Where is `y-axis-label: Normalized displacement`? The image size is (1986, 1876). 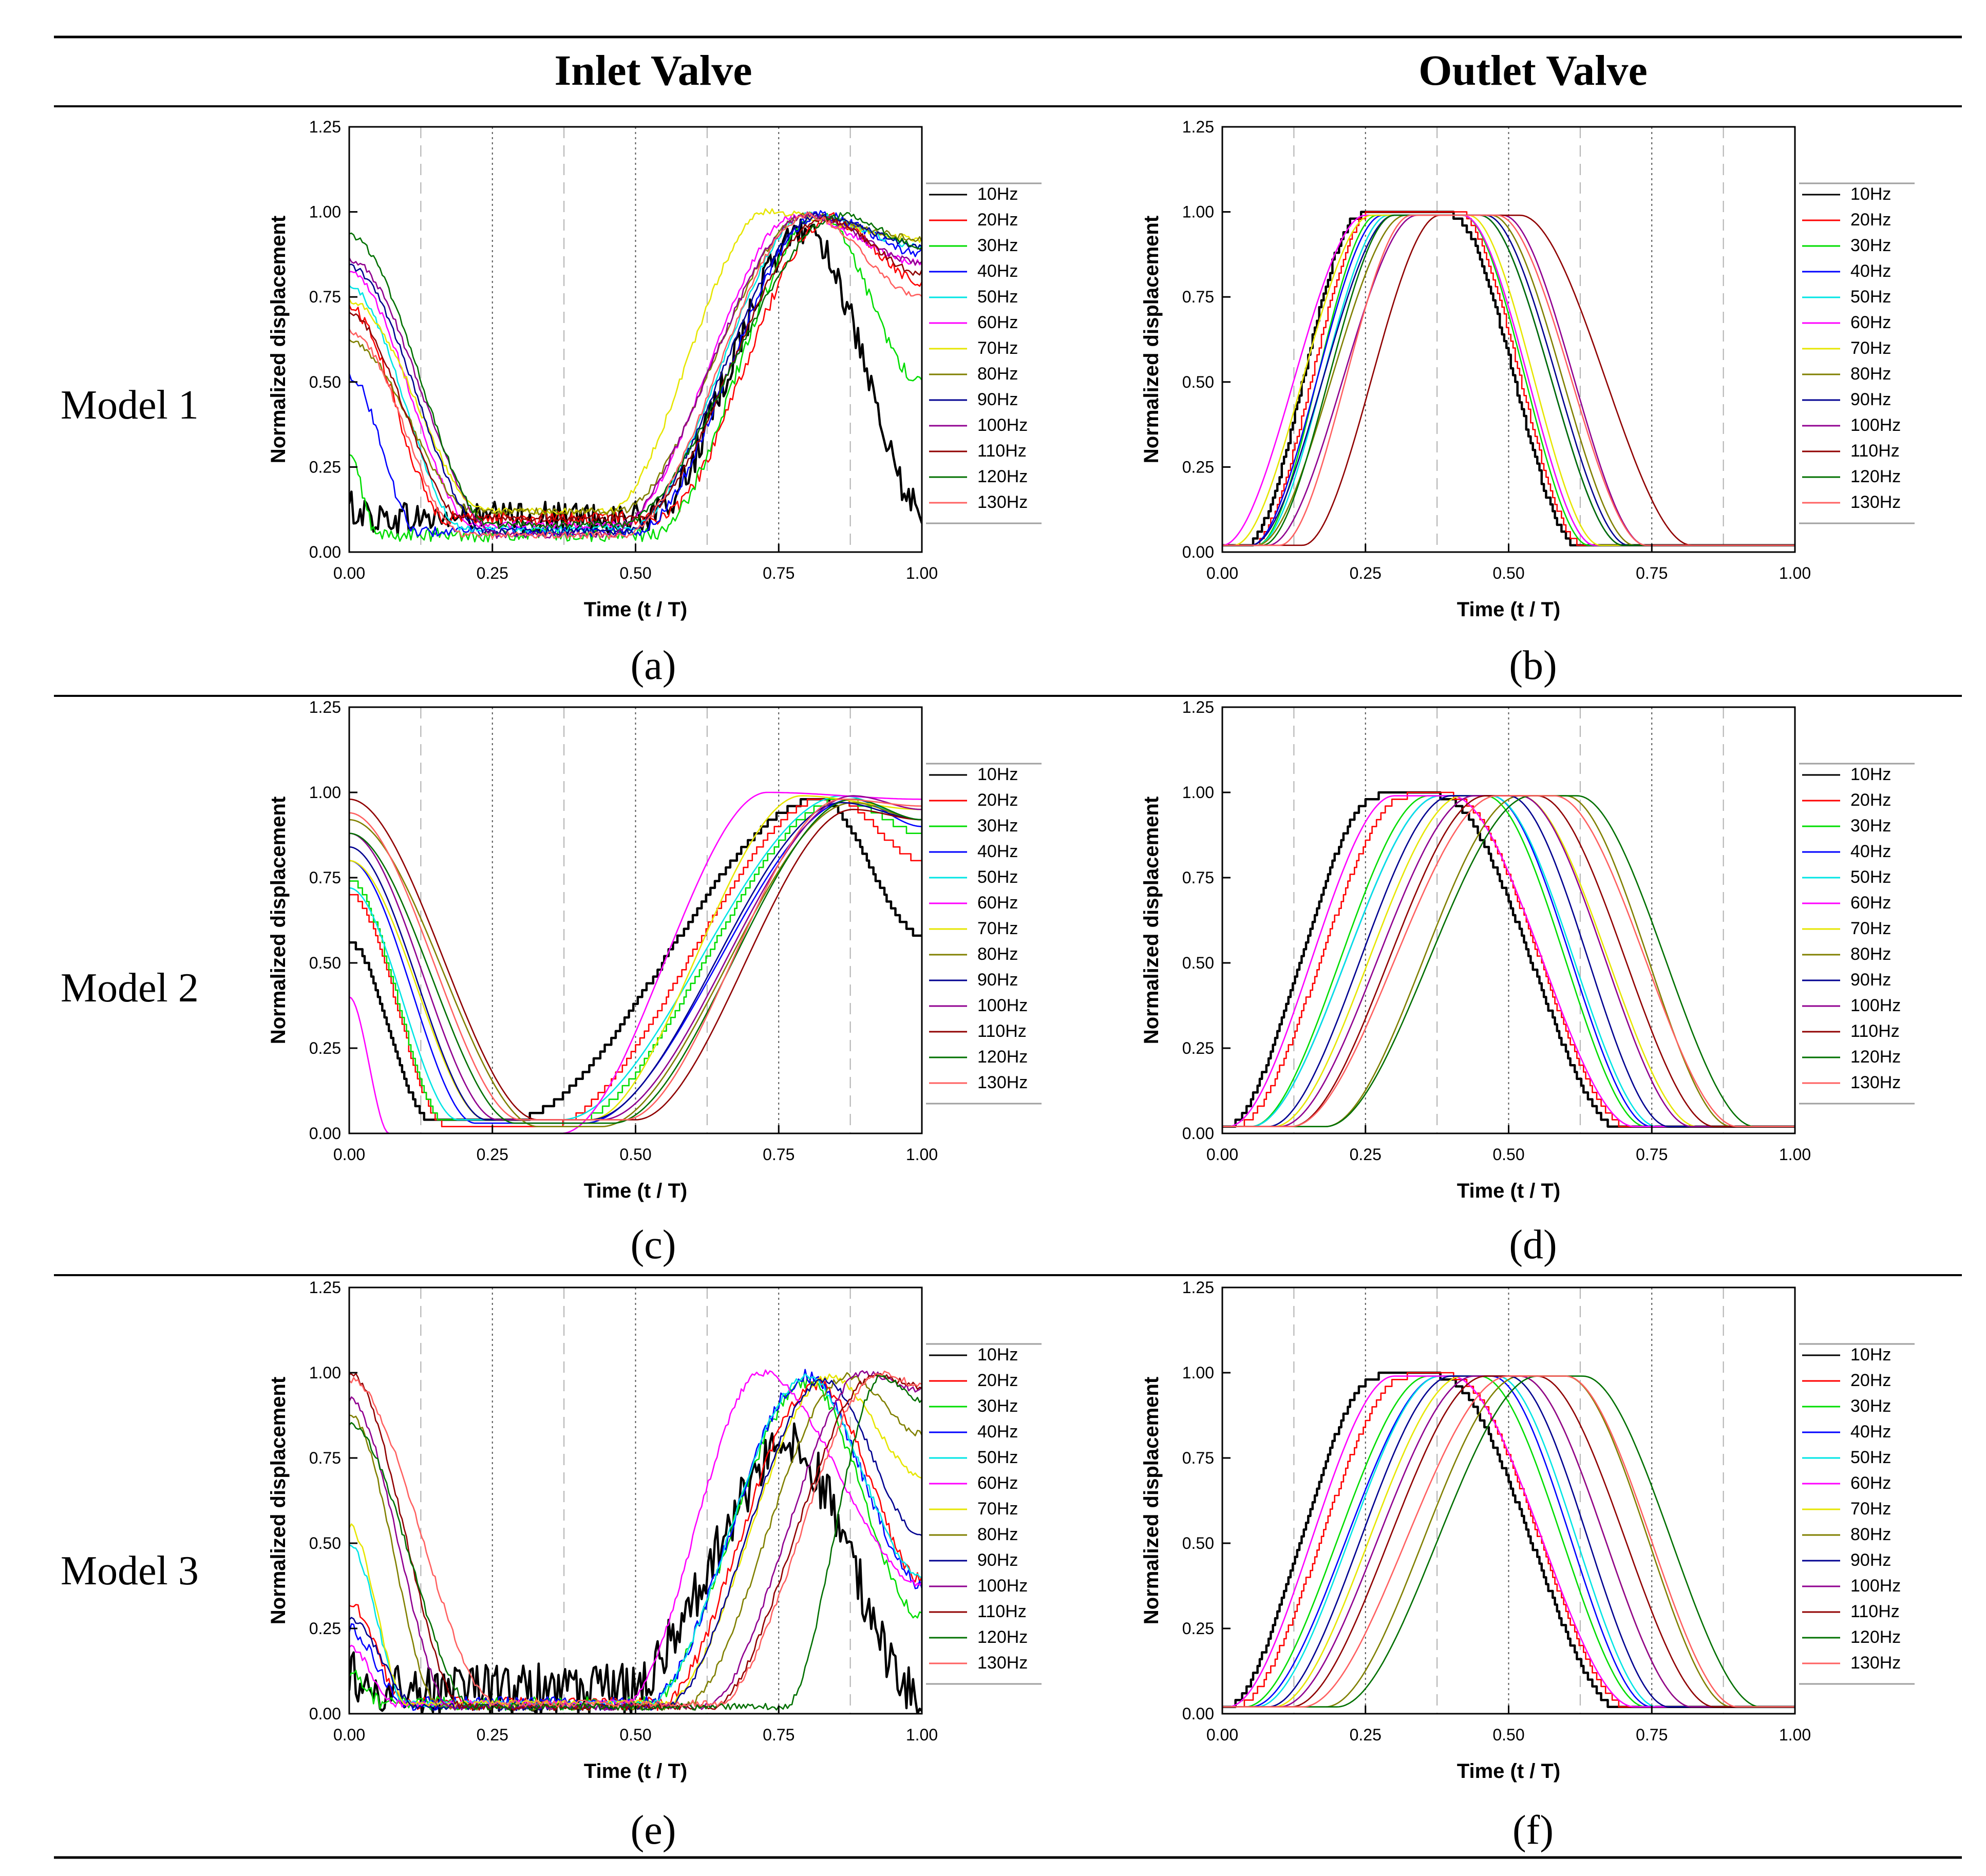 y-axis-label: Normalized displacement is located at coordinates (1152, 1500).